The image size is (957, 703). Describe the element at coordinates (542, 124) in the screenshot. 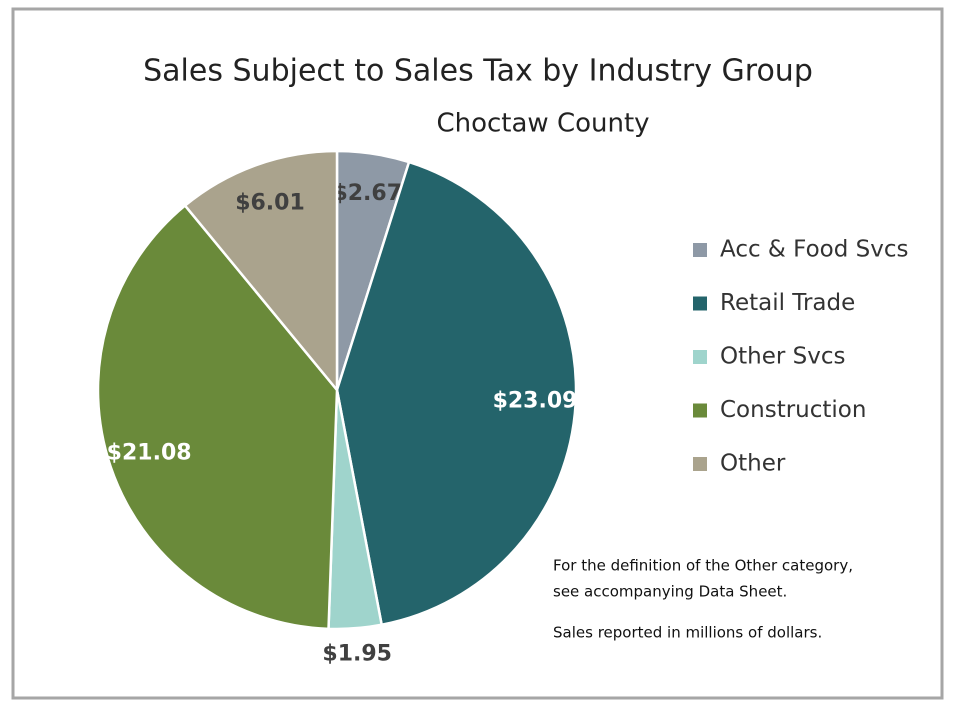

I see `chart-subtitle: Choctaw County` at that location.